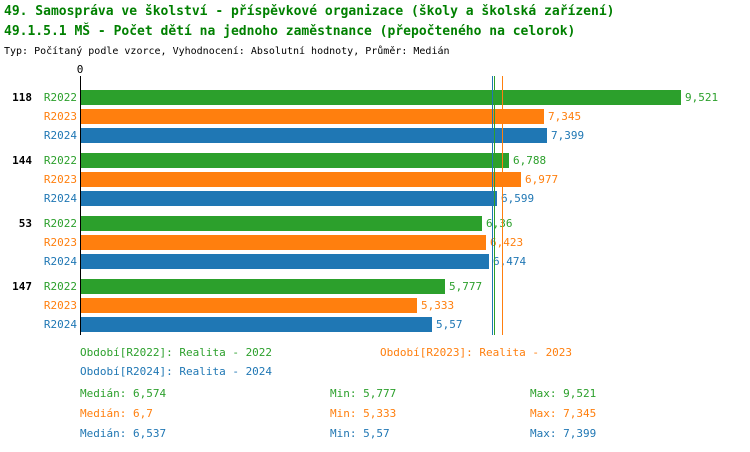 This screenshot has height=452, width=750. What do you see at coordinates (499, 223) in the screenshot?
I see `bar-value-label: 6,36` at bounding box center [499, 223].